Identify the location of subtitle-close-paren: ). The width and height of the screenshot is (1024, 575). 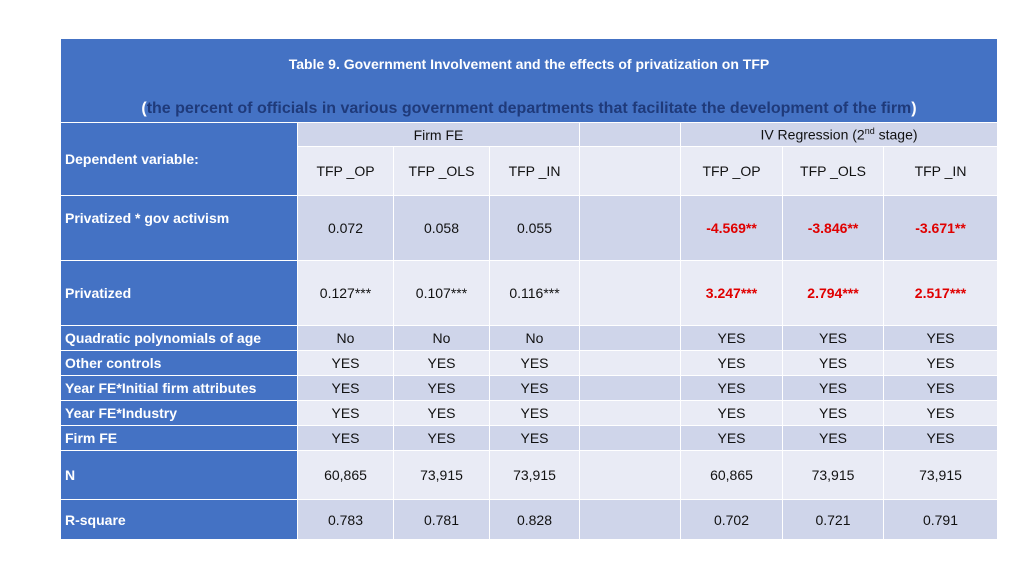
(914, 108).